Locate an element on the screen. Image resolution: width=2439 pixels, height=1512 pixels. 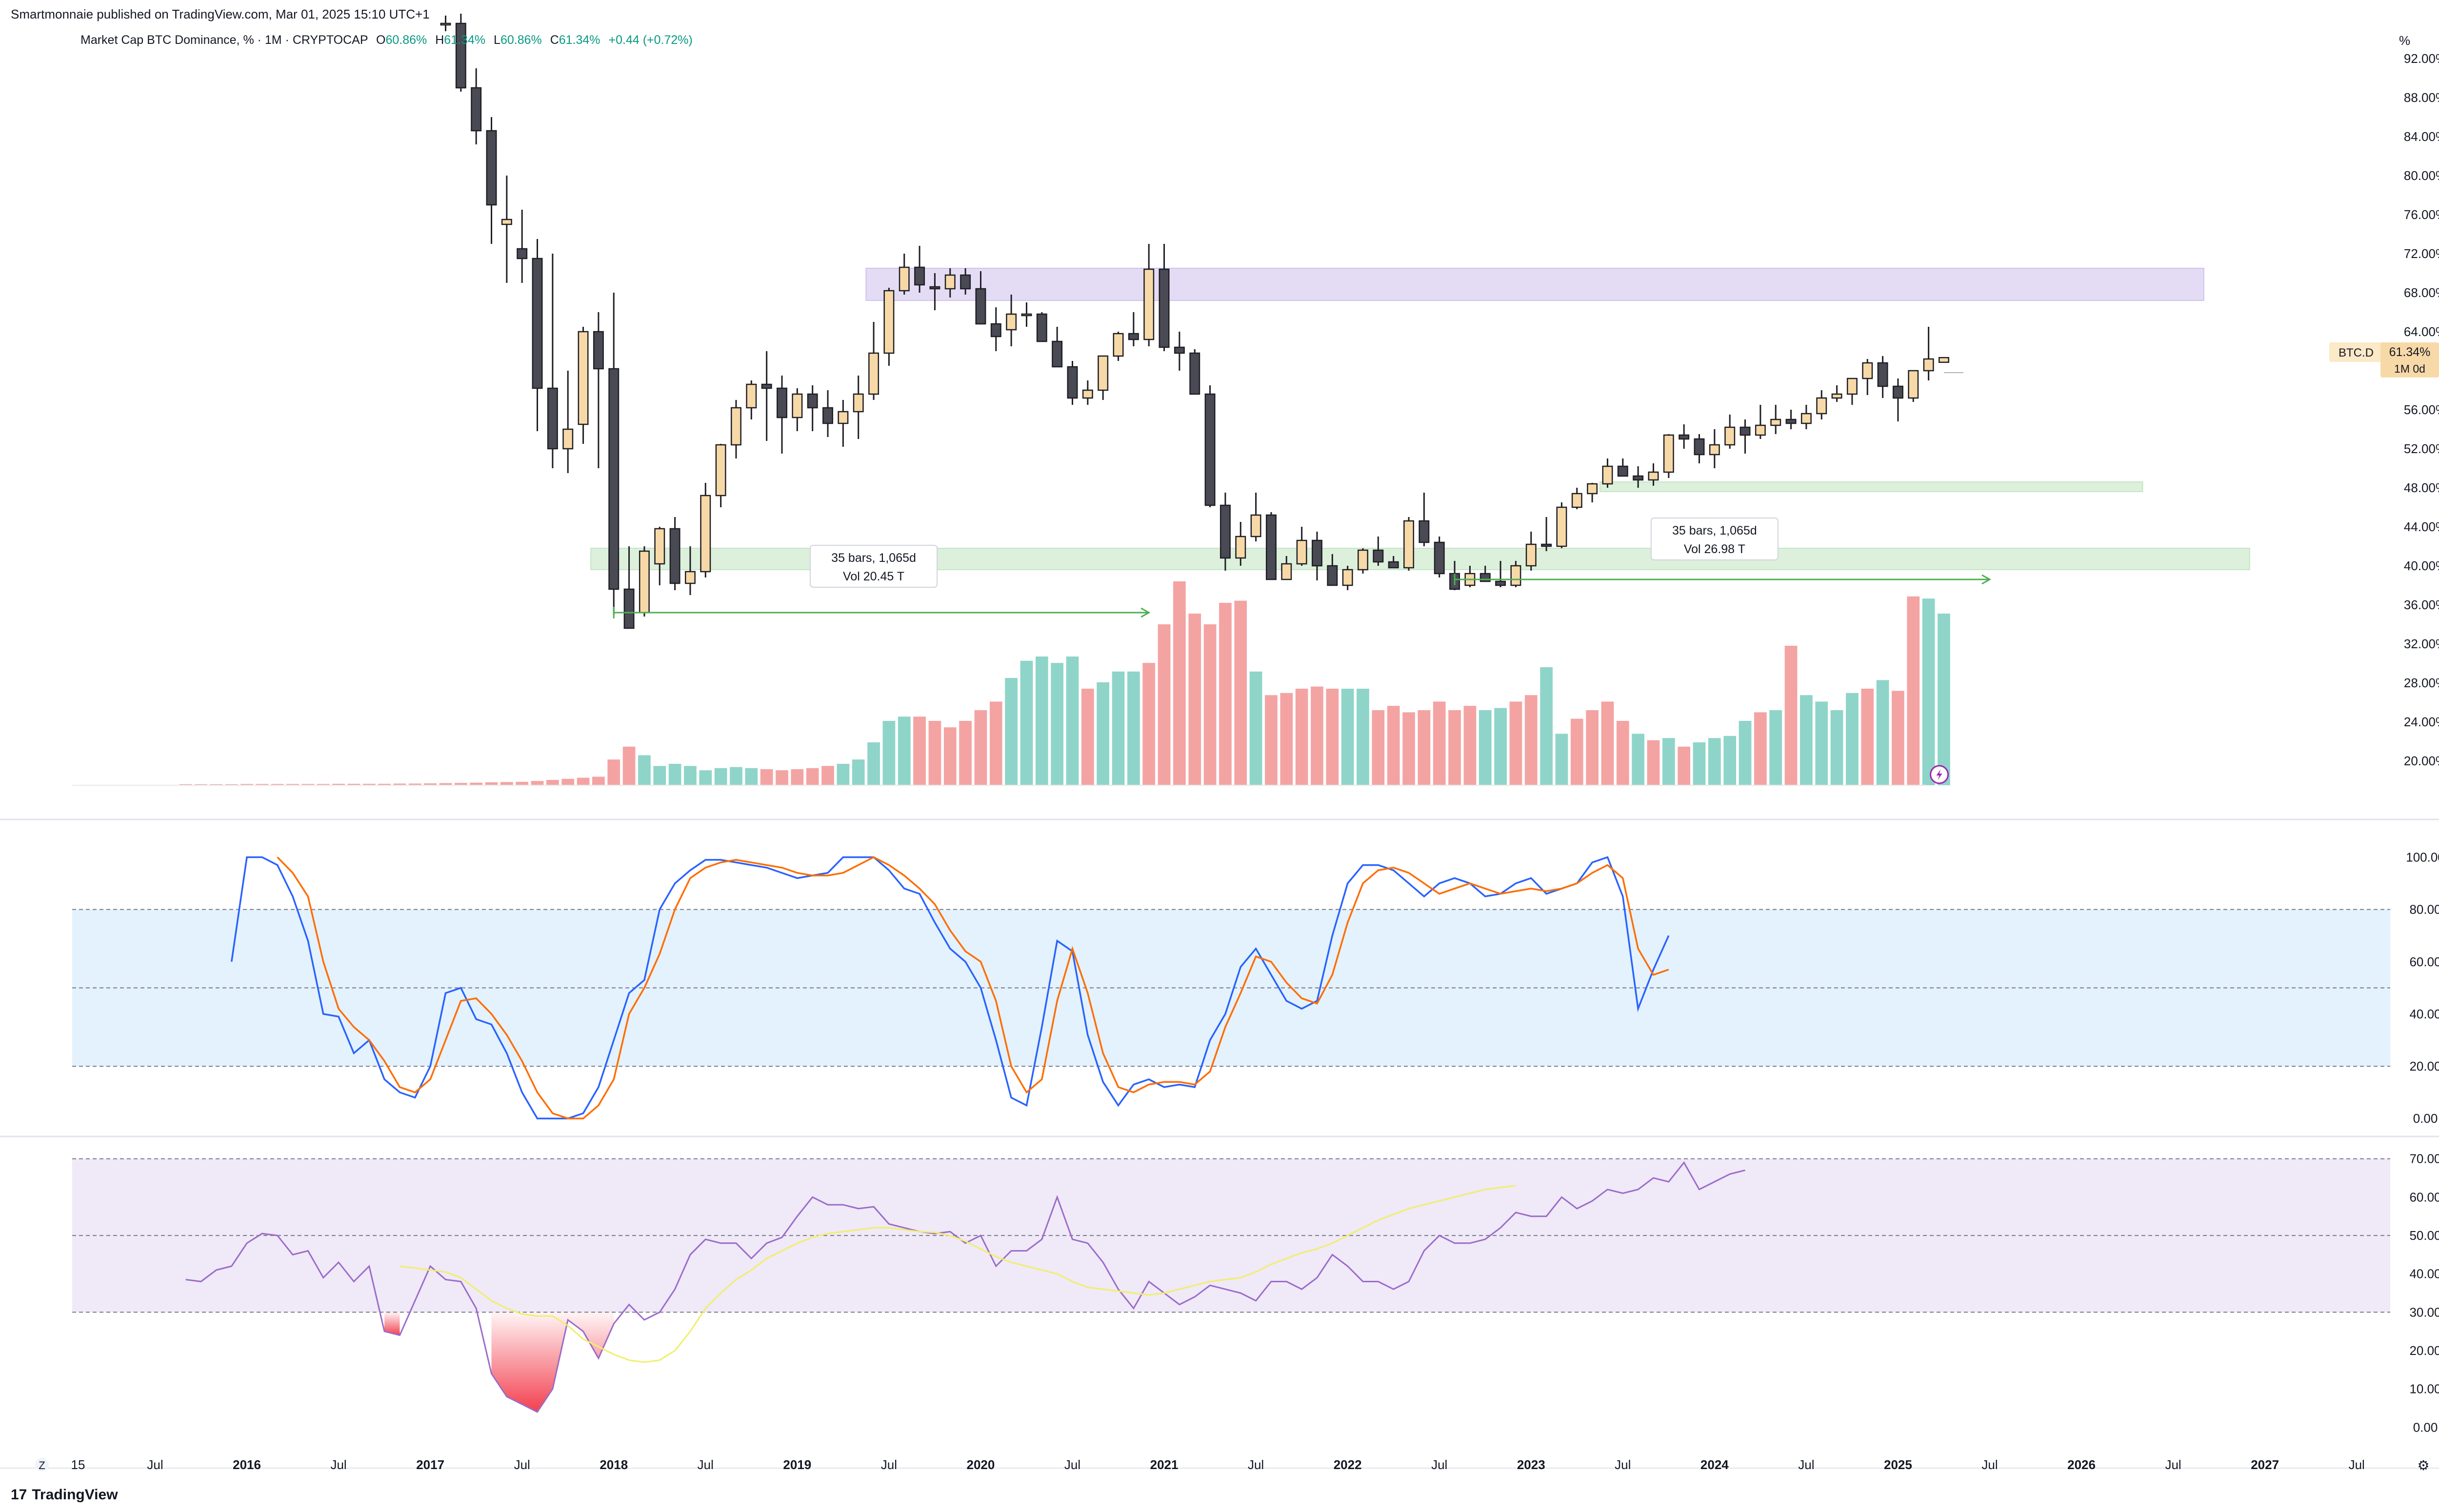
timezone-button is located at coordinates (42, 1465).